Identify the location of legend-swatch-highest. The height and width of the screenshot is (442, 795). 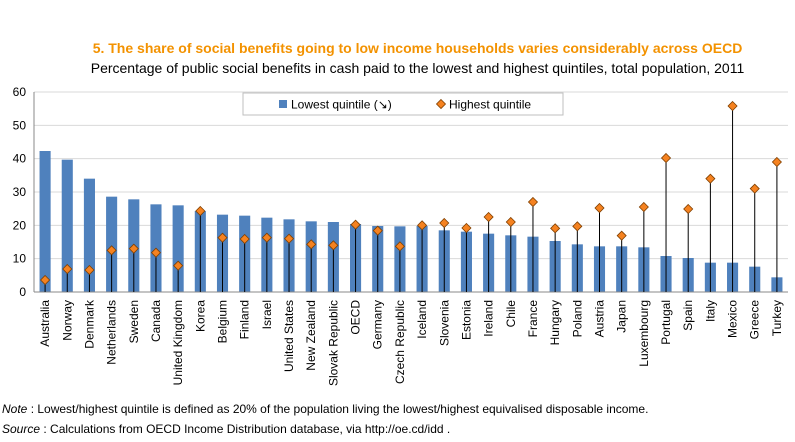
(441, 104).